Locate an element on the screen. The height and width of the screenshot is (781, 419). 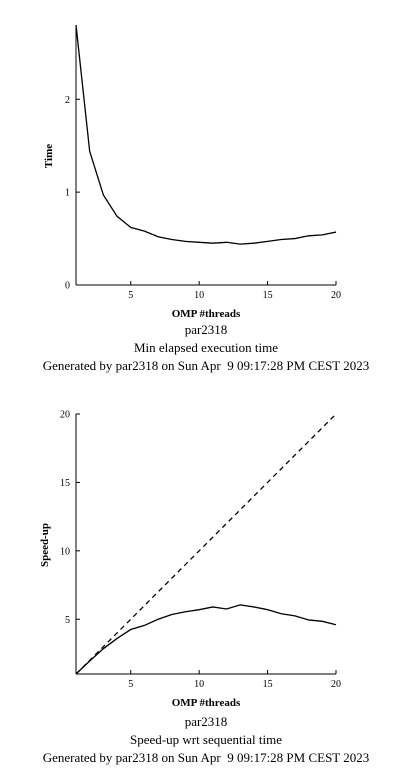
chart-speedup-title: Speed-up wrt sequential time is located at coordinates (206, 739).